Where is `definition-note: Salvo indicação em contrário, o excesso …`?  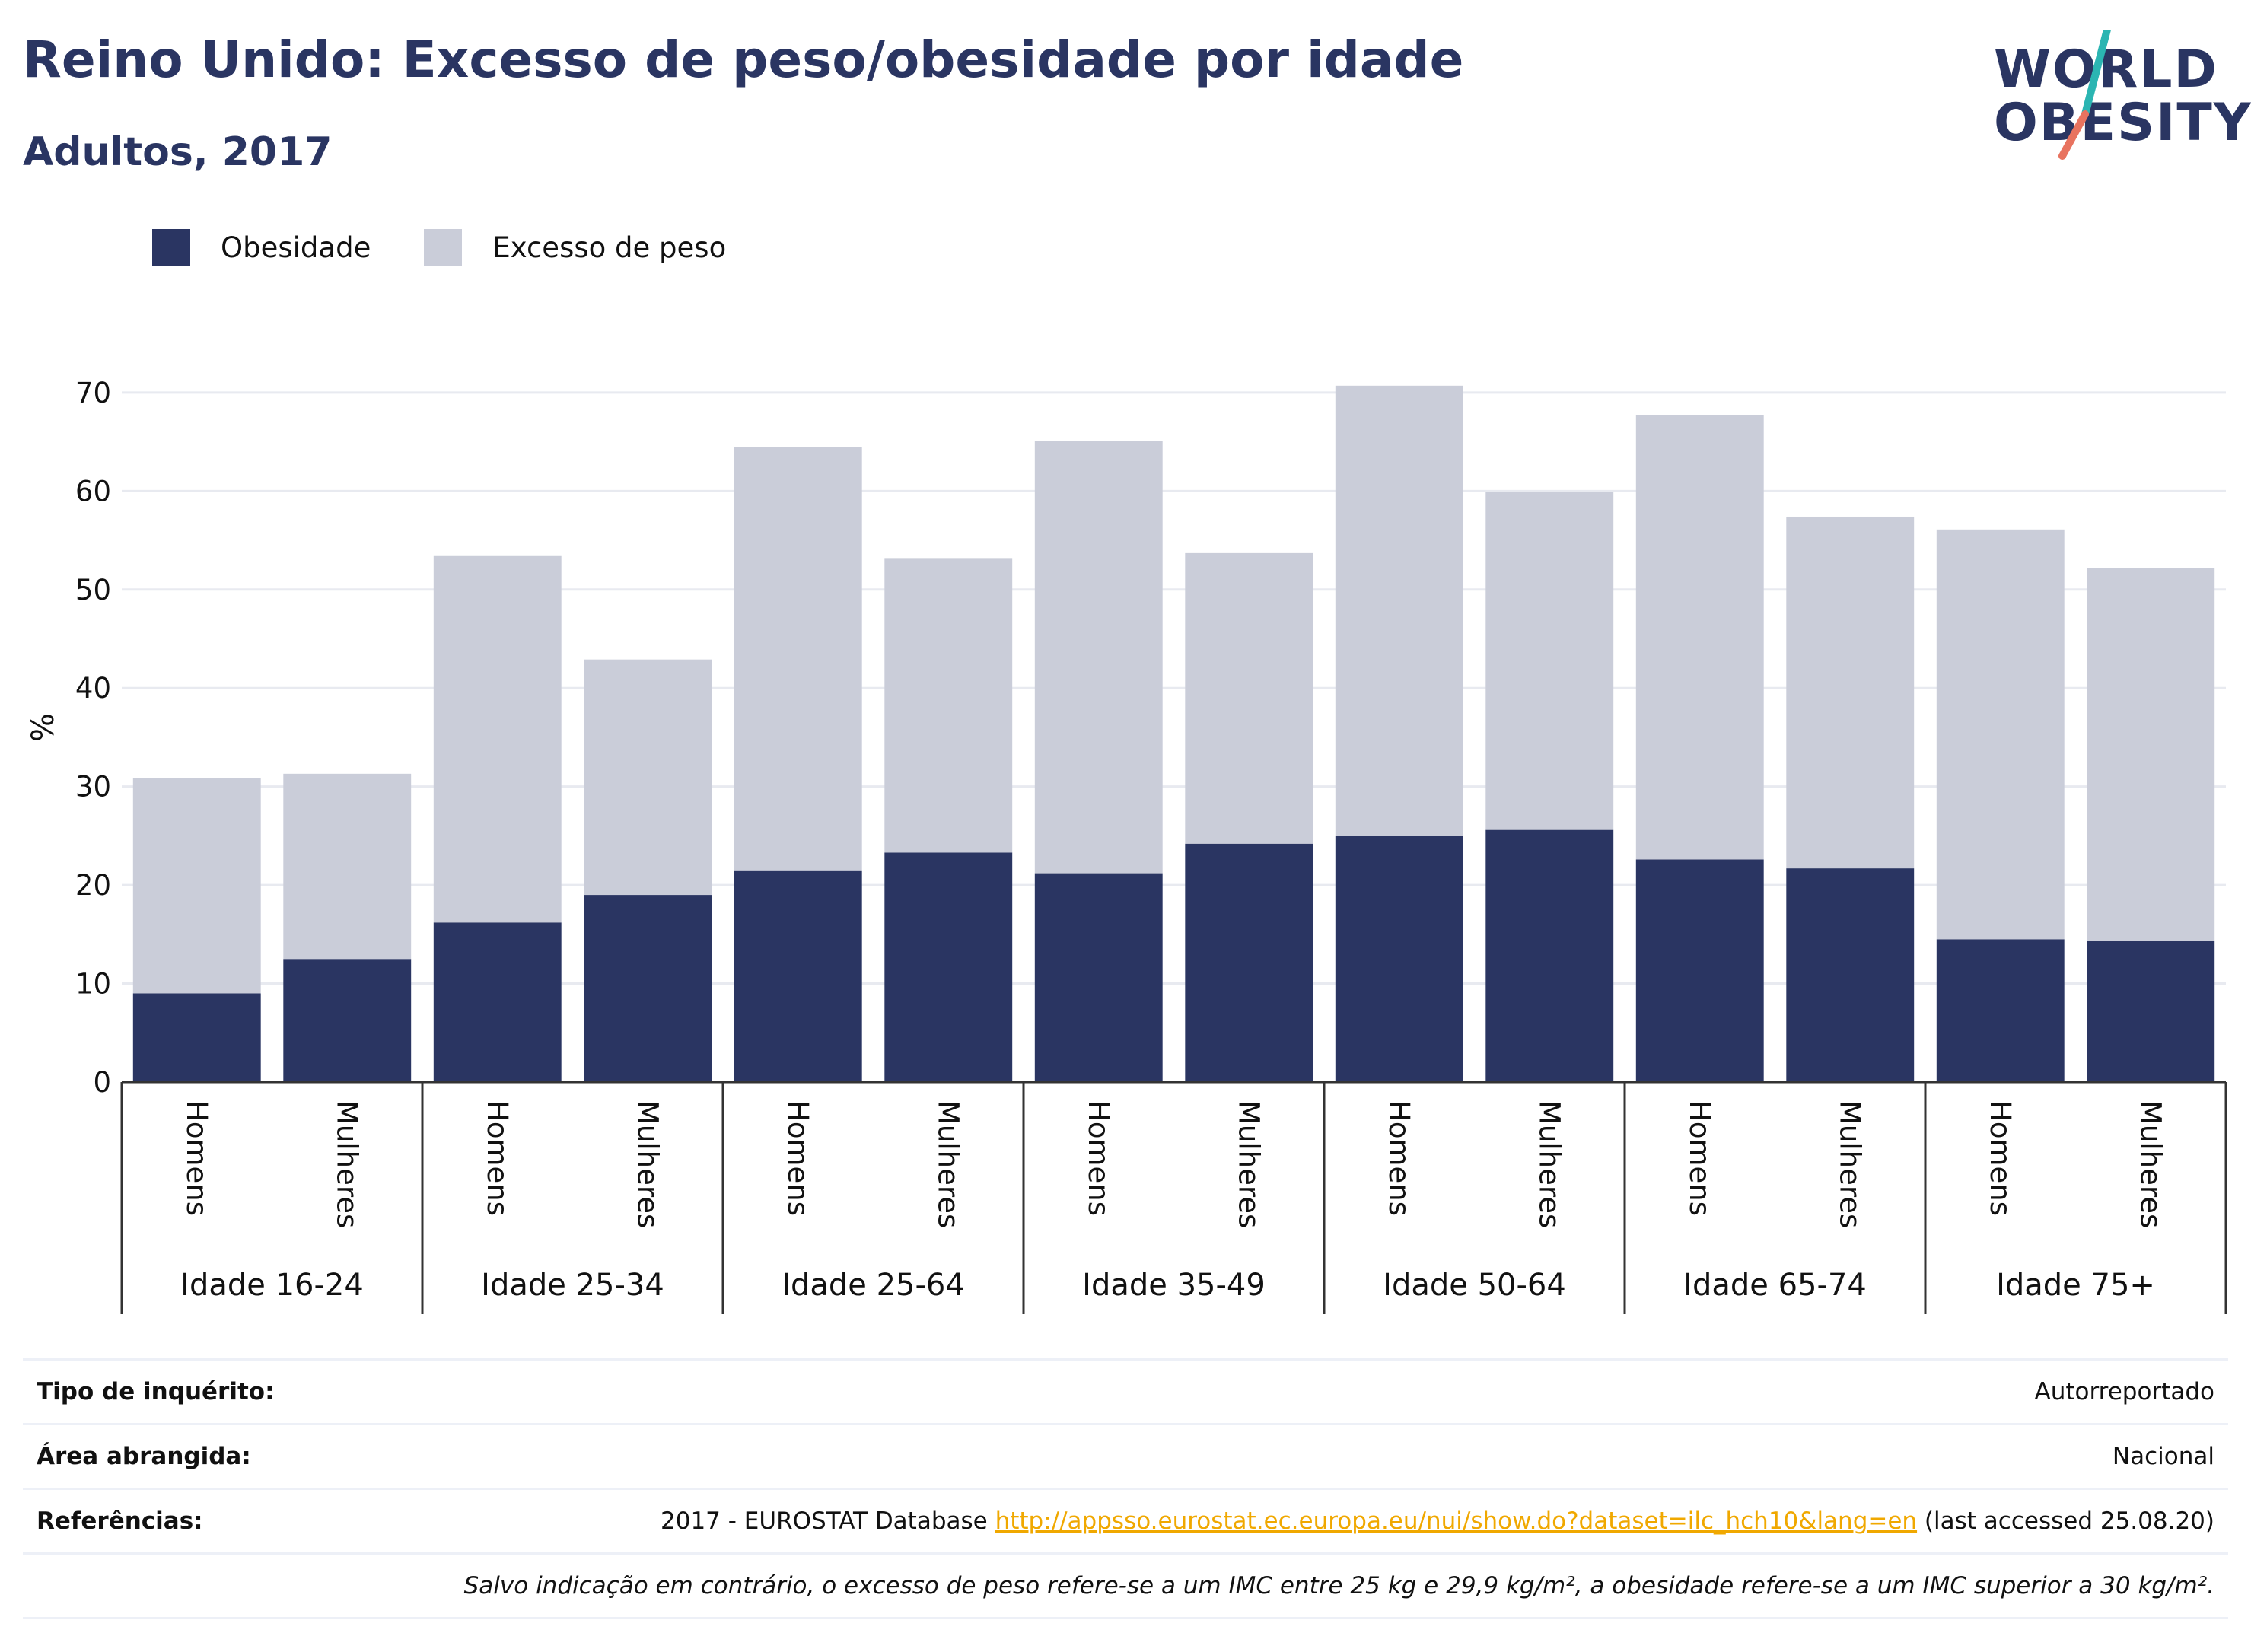 definition-note: Salvo indicação em contrário, o excesso … is located at coordinates (1338, 1585).